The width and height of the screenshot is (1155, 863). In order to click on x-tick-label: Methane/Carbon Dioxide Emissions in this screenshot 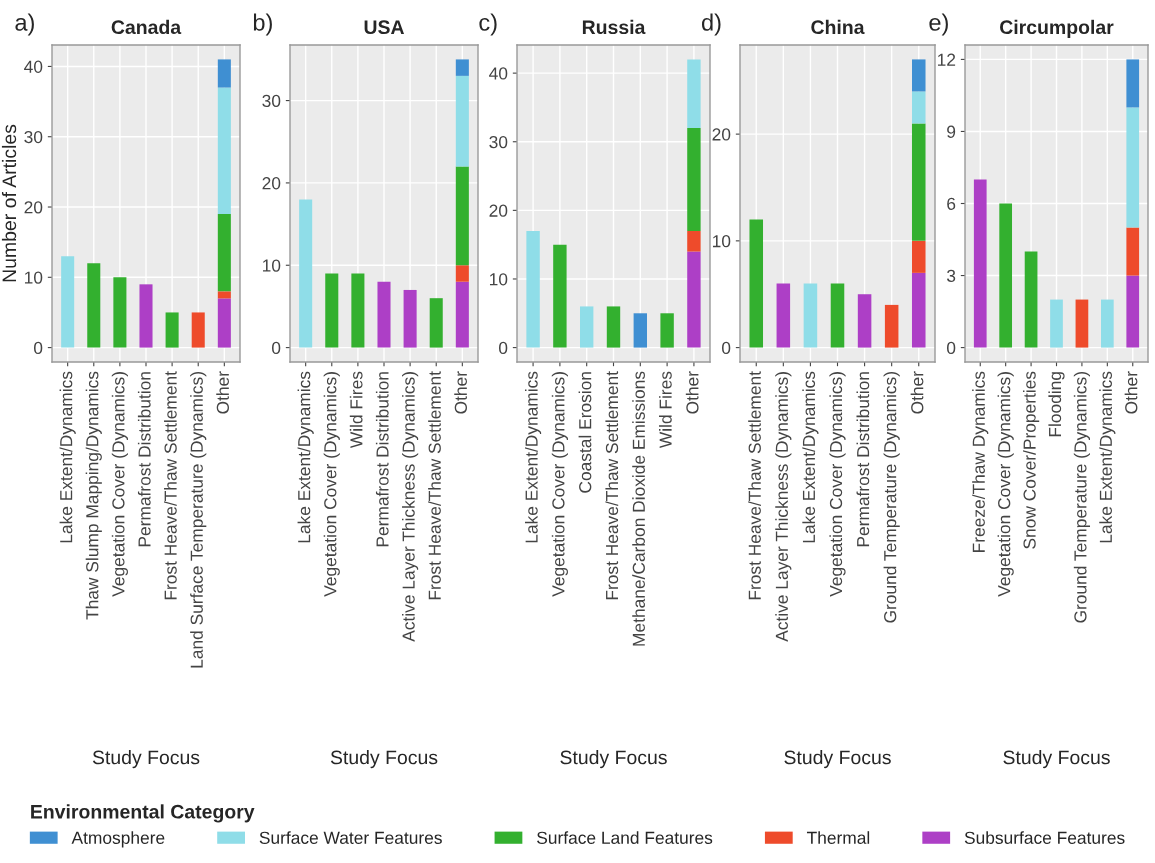, I will do `click(638, 508)`.